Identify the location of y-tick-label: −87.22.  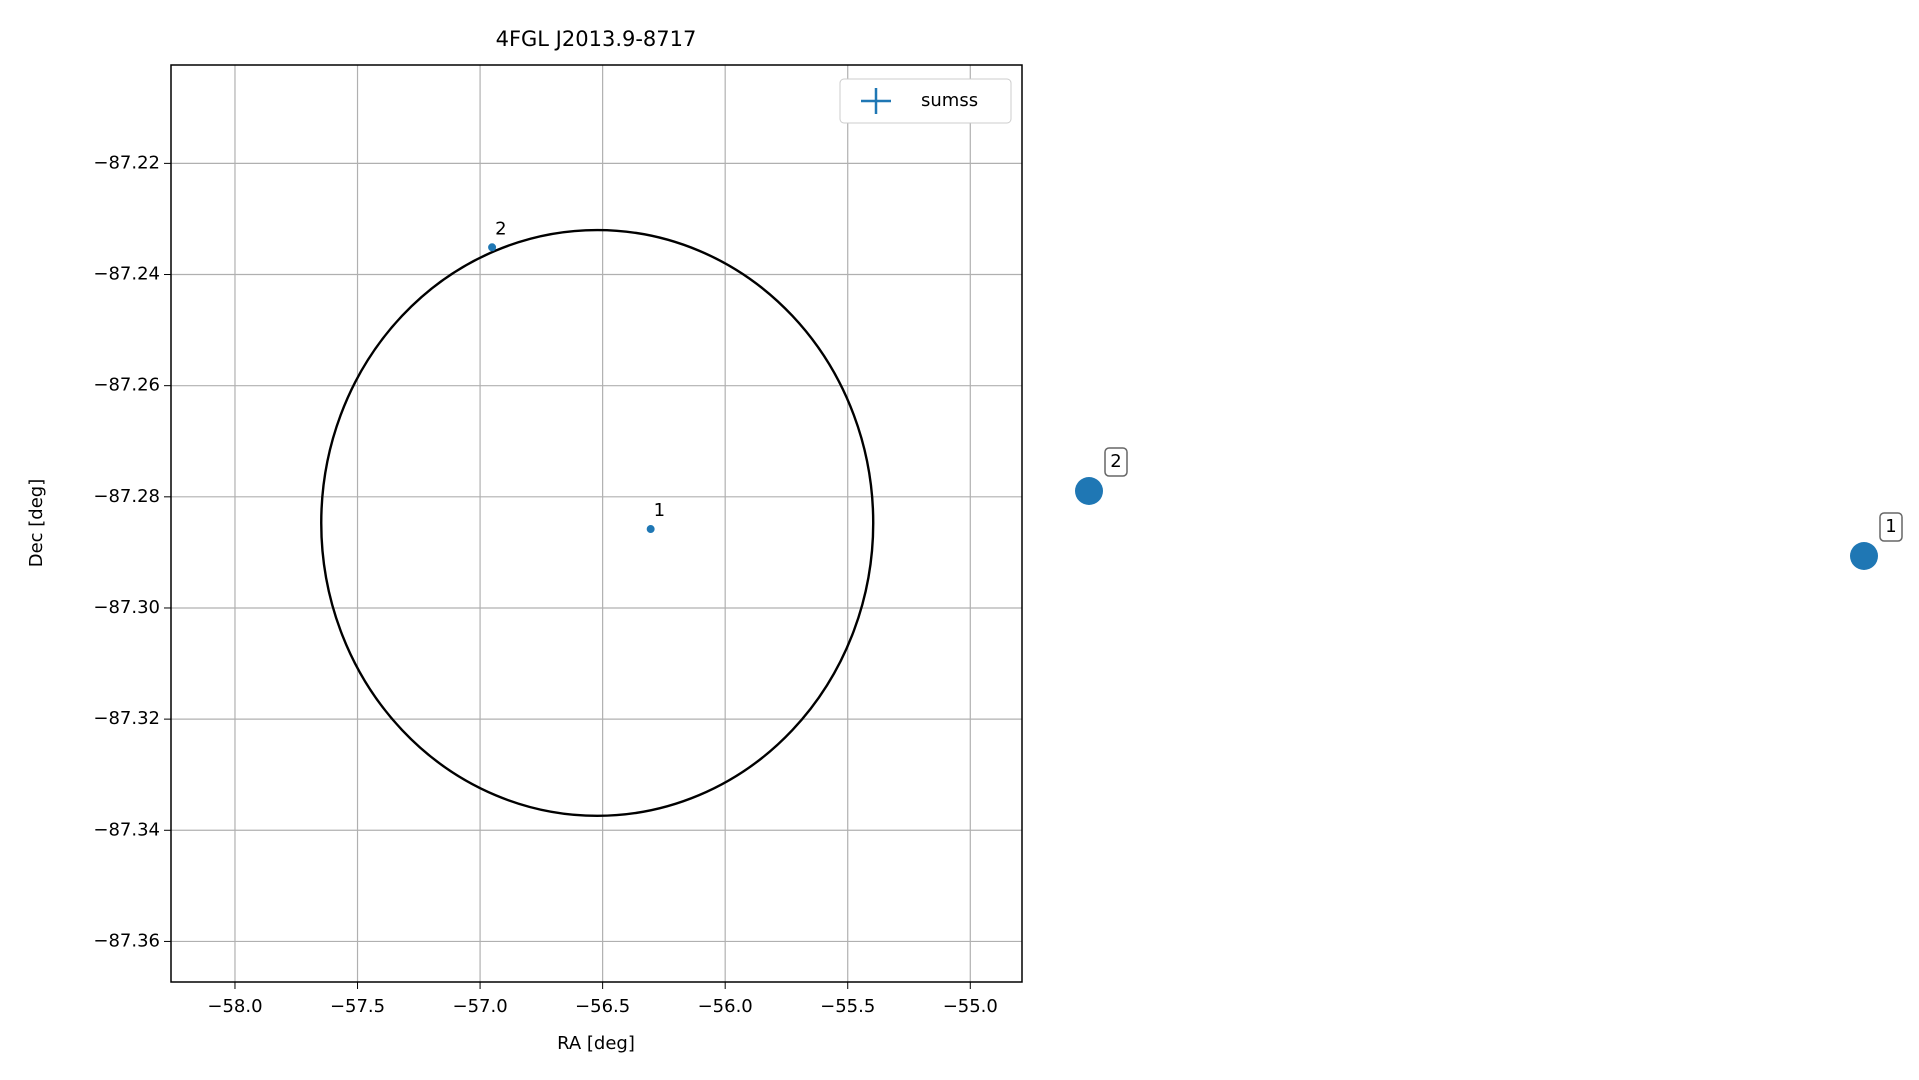
(126, 162).